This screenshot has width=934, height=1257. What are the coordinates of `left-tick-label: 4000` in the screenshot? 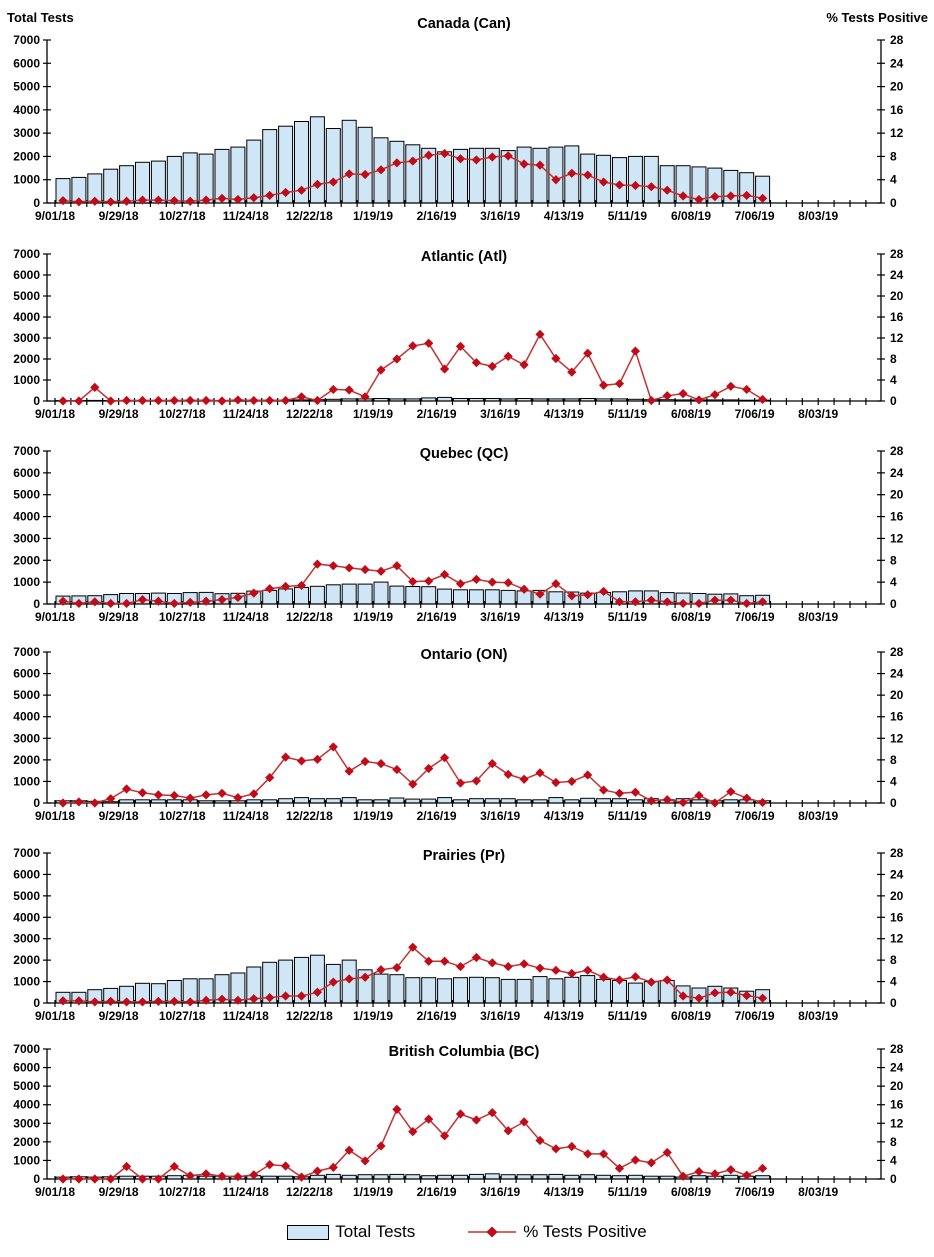 It's located at (26, 717).